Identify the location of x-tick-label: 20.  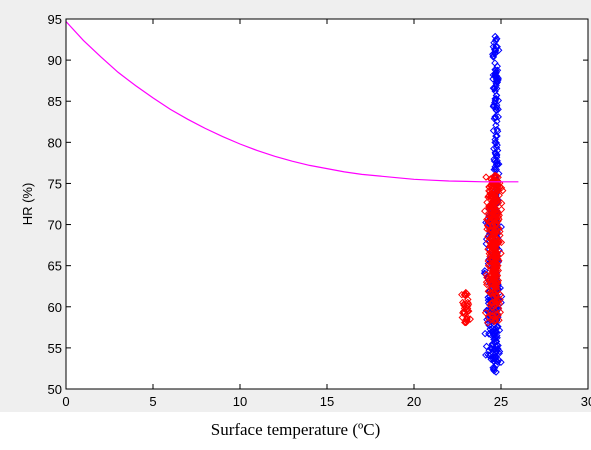
(414, 401).